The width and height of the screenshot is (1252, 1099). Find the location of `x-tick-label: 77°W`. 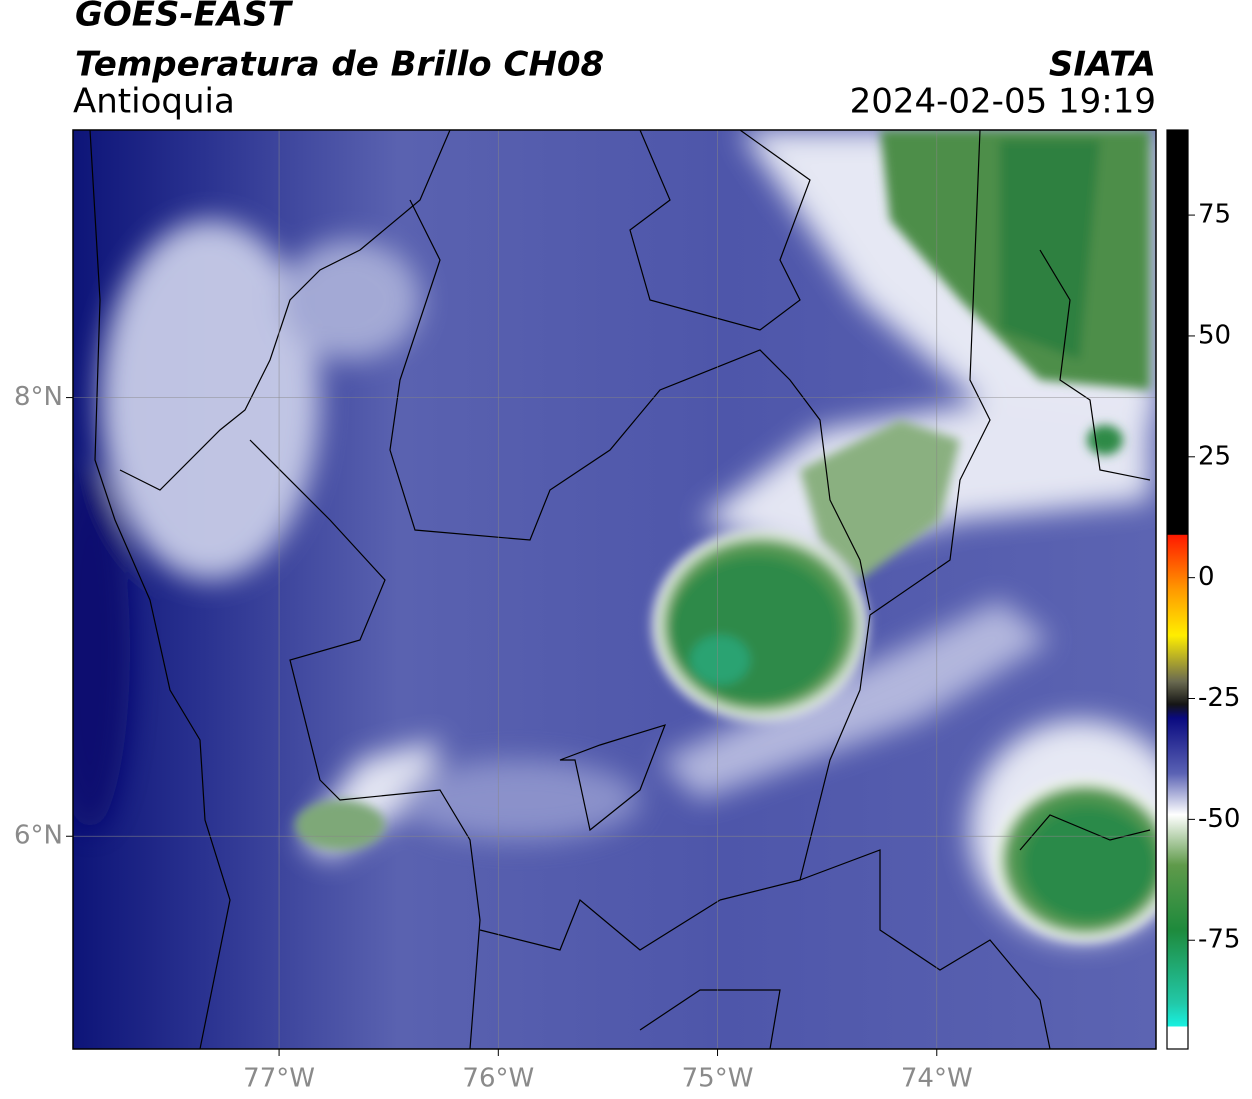

x-tick-label: 77°W is located at coordinates (279, 1079).